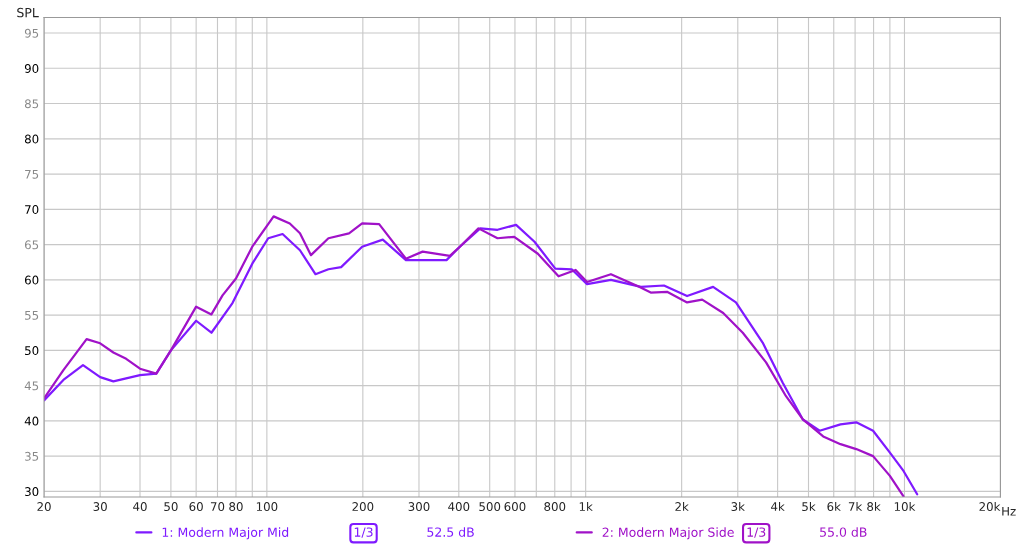 This screenshot has width=1024, height=548. What do you see at coordinates (31, 33) in the screenshot?
I see `y-tick-label: 95` at bounding box center [31, 33].